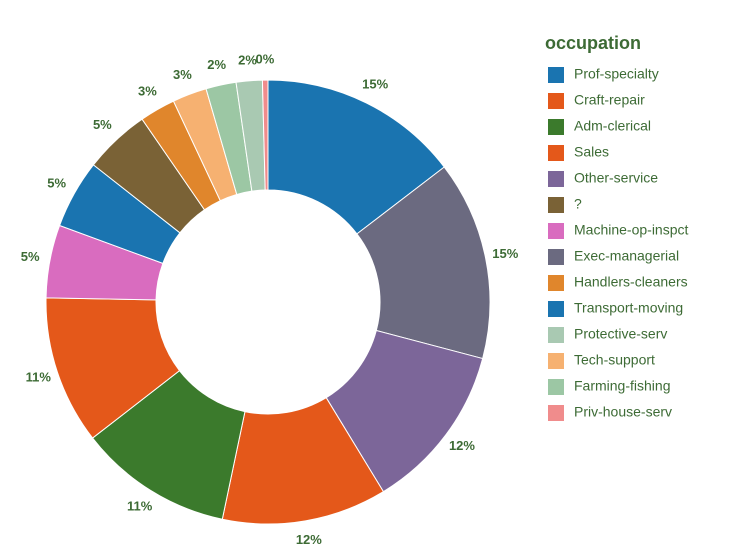 The width and height of the screenshot is (730, 557). What do you see at coordinates (591, 152) in the screenshot?
I see `legend-label: Sales` at bounding box center [591, 152].